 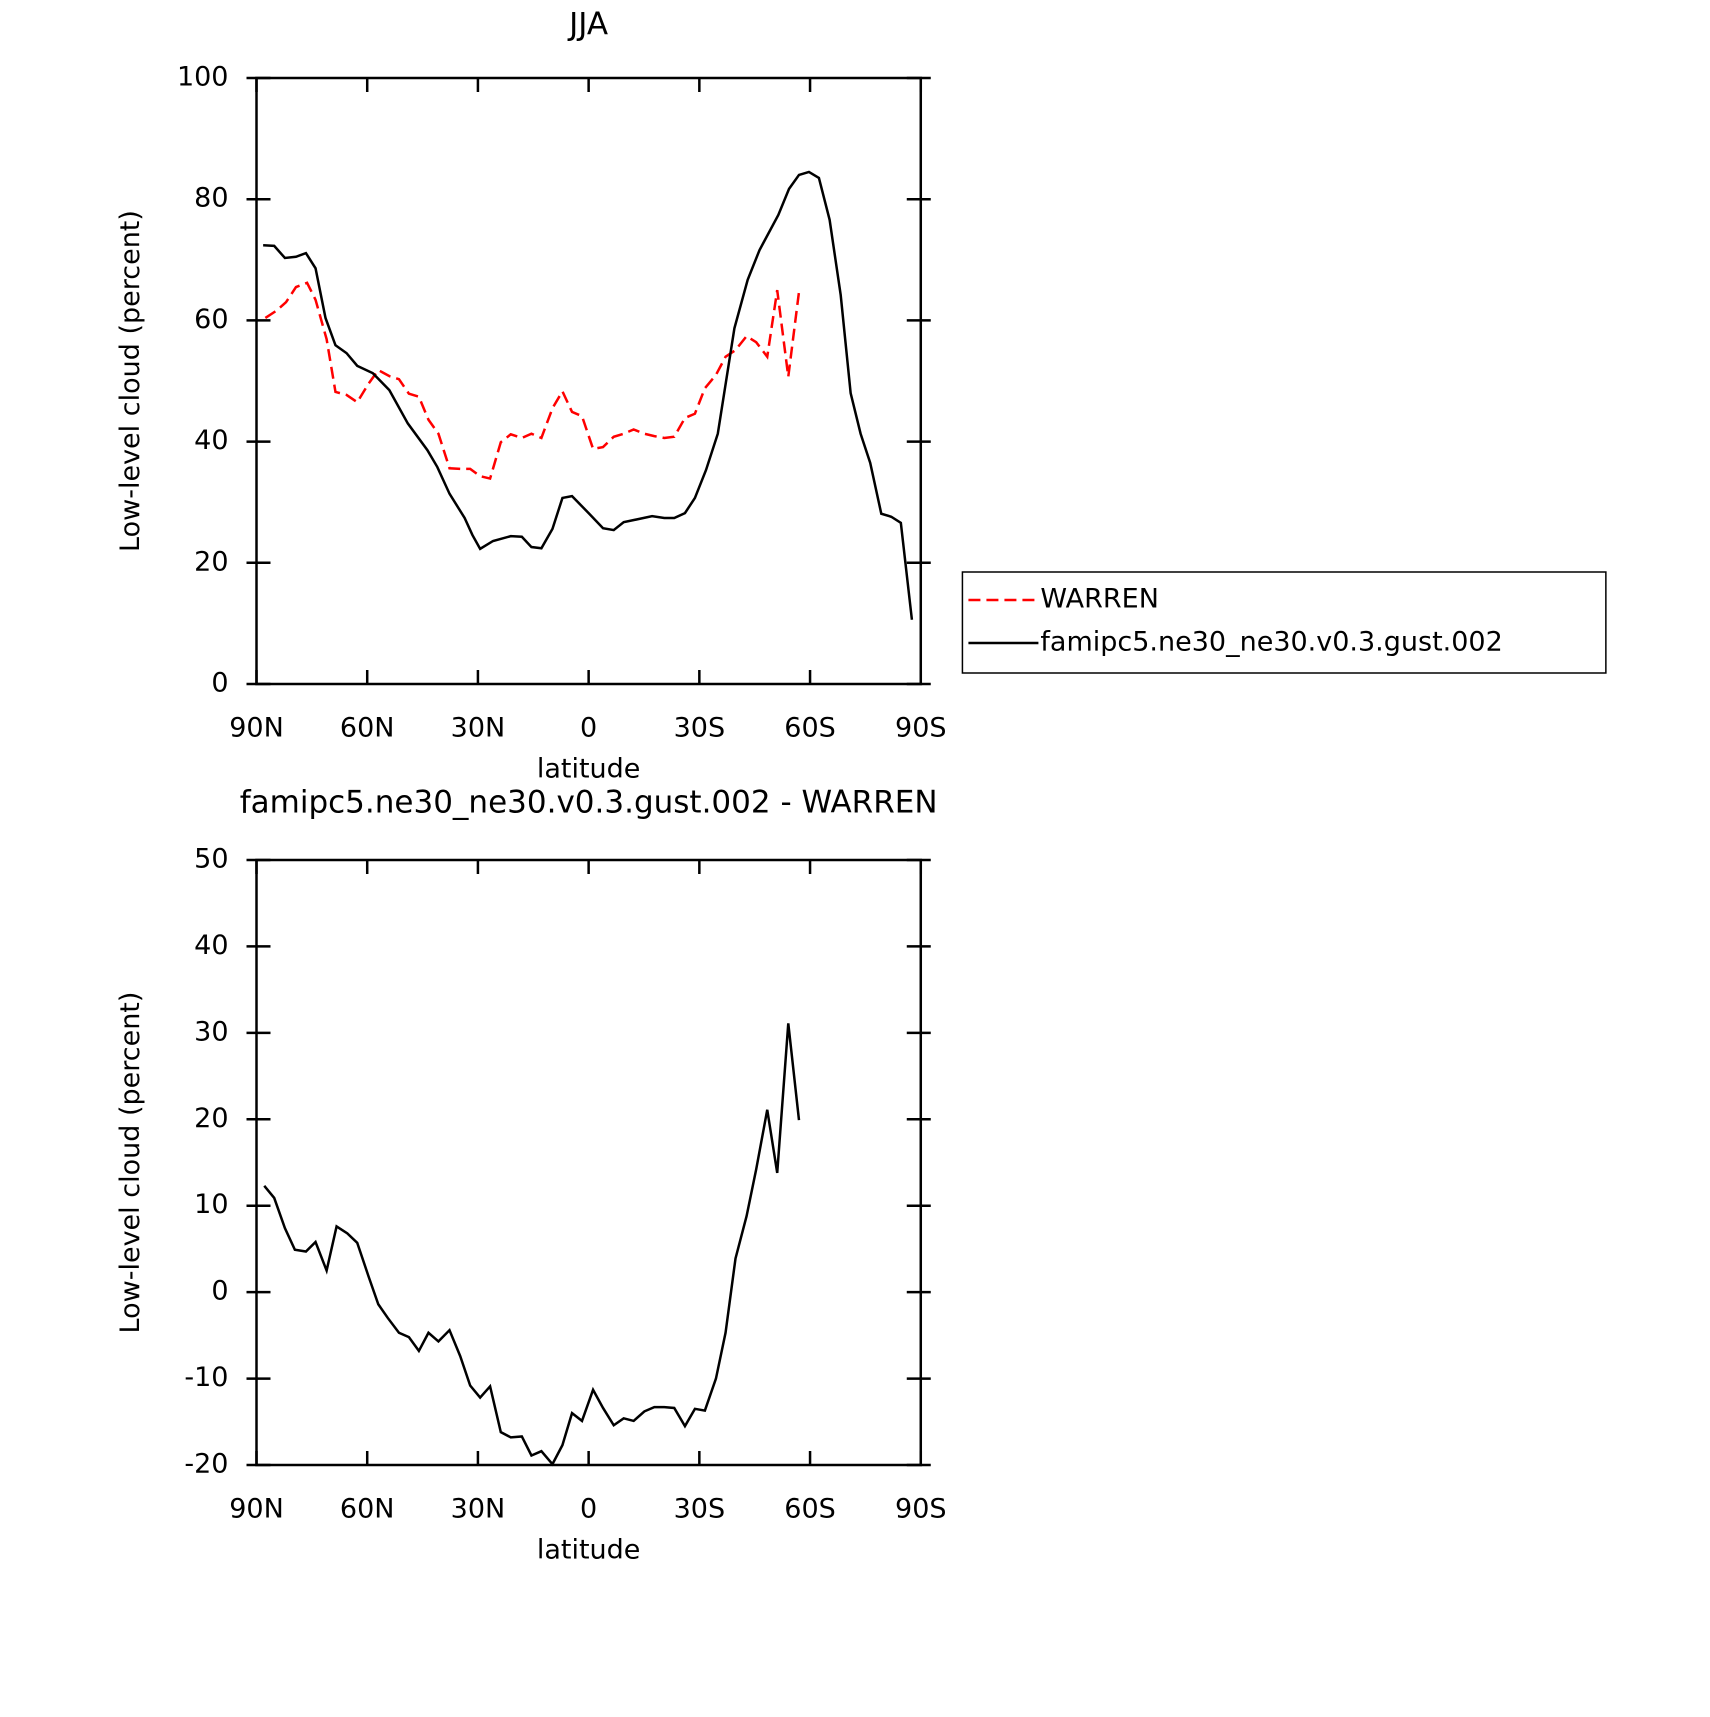 I want to click on y-tick-label: 60, so click(x=211, y=319).